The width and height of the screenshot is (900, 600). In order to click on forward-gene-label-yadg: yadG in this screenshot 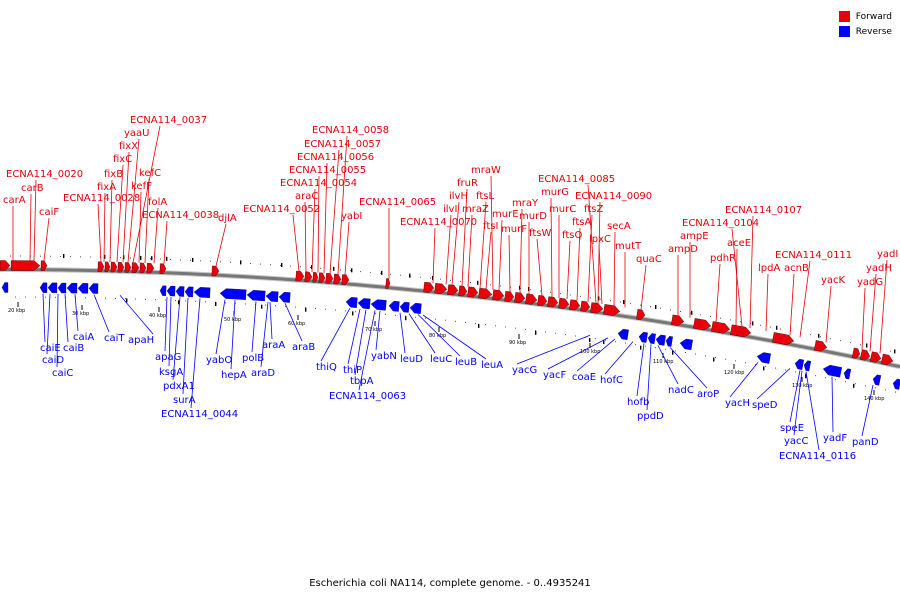, I will do `click(870, 282)`.